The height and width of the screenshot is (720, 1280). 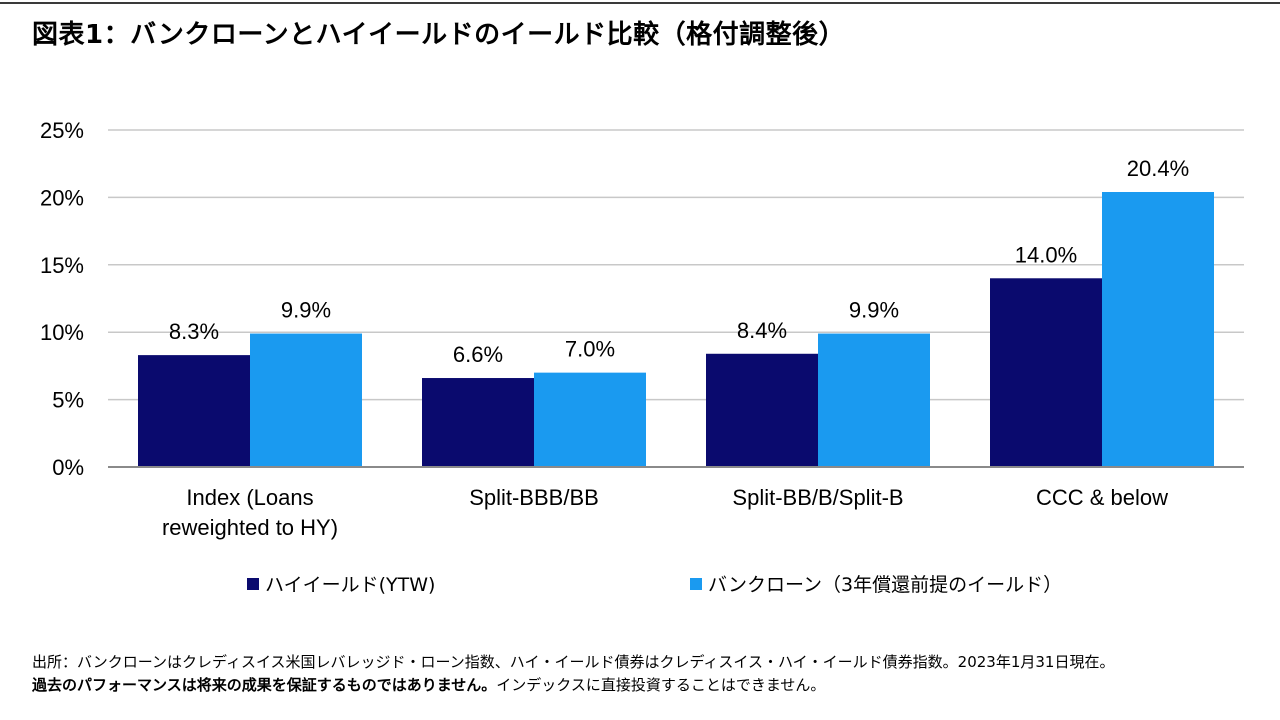 I want to click on footnote-disclaimer-bold: 過去のパフォーマンスは将来の成果を保証するものではありません。, so click(x=264, y=685).